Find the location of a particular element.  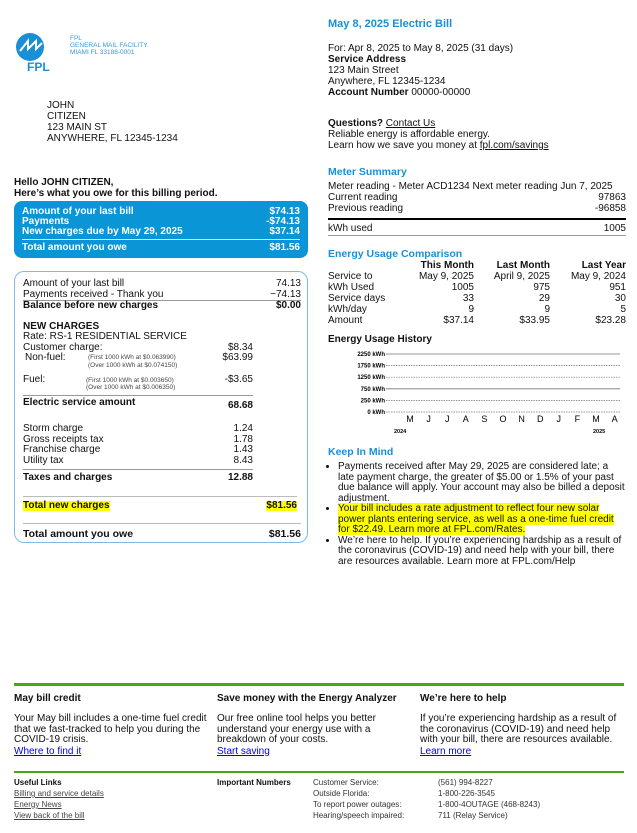

start-saving-link: Start saving is located at coordinates (243, 751).